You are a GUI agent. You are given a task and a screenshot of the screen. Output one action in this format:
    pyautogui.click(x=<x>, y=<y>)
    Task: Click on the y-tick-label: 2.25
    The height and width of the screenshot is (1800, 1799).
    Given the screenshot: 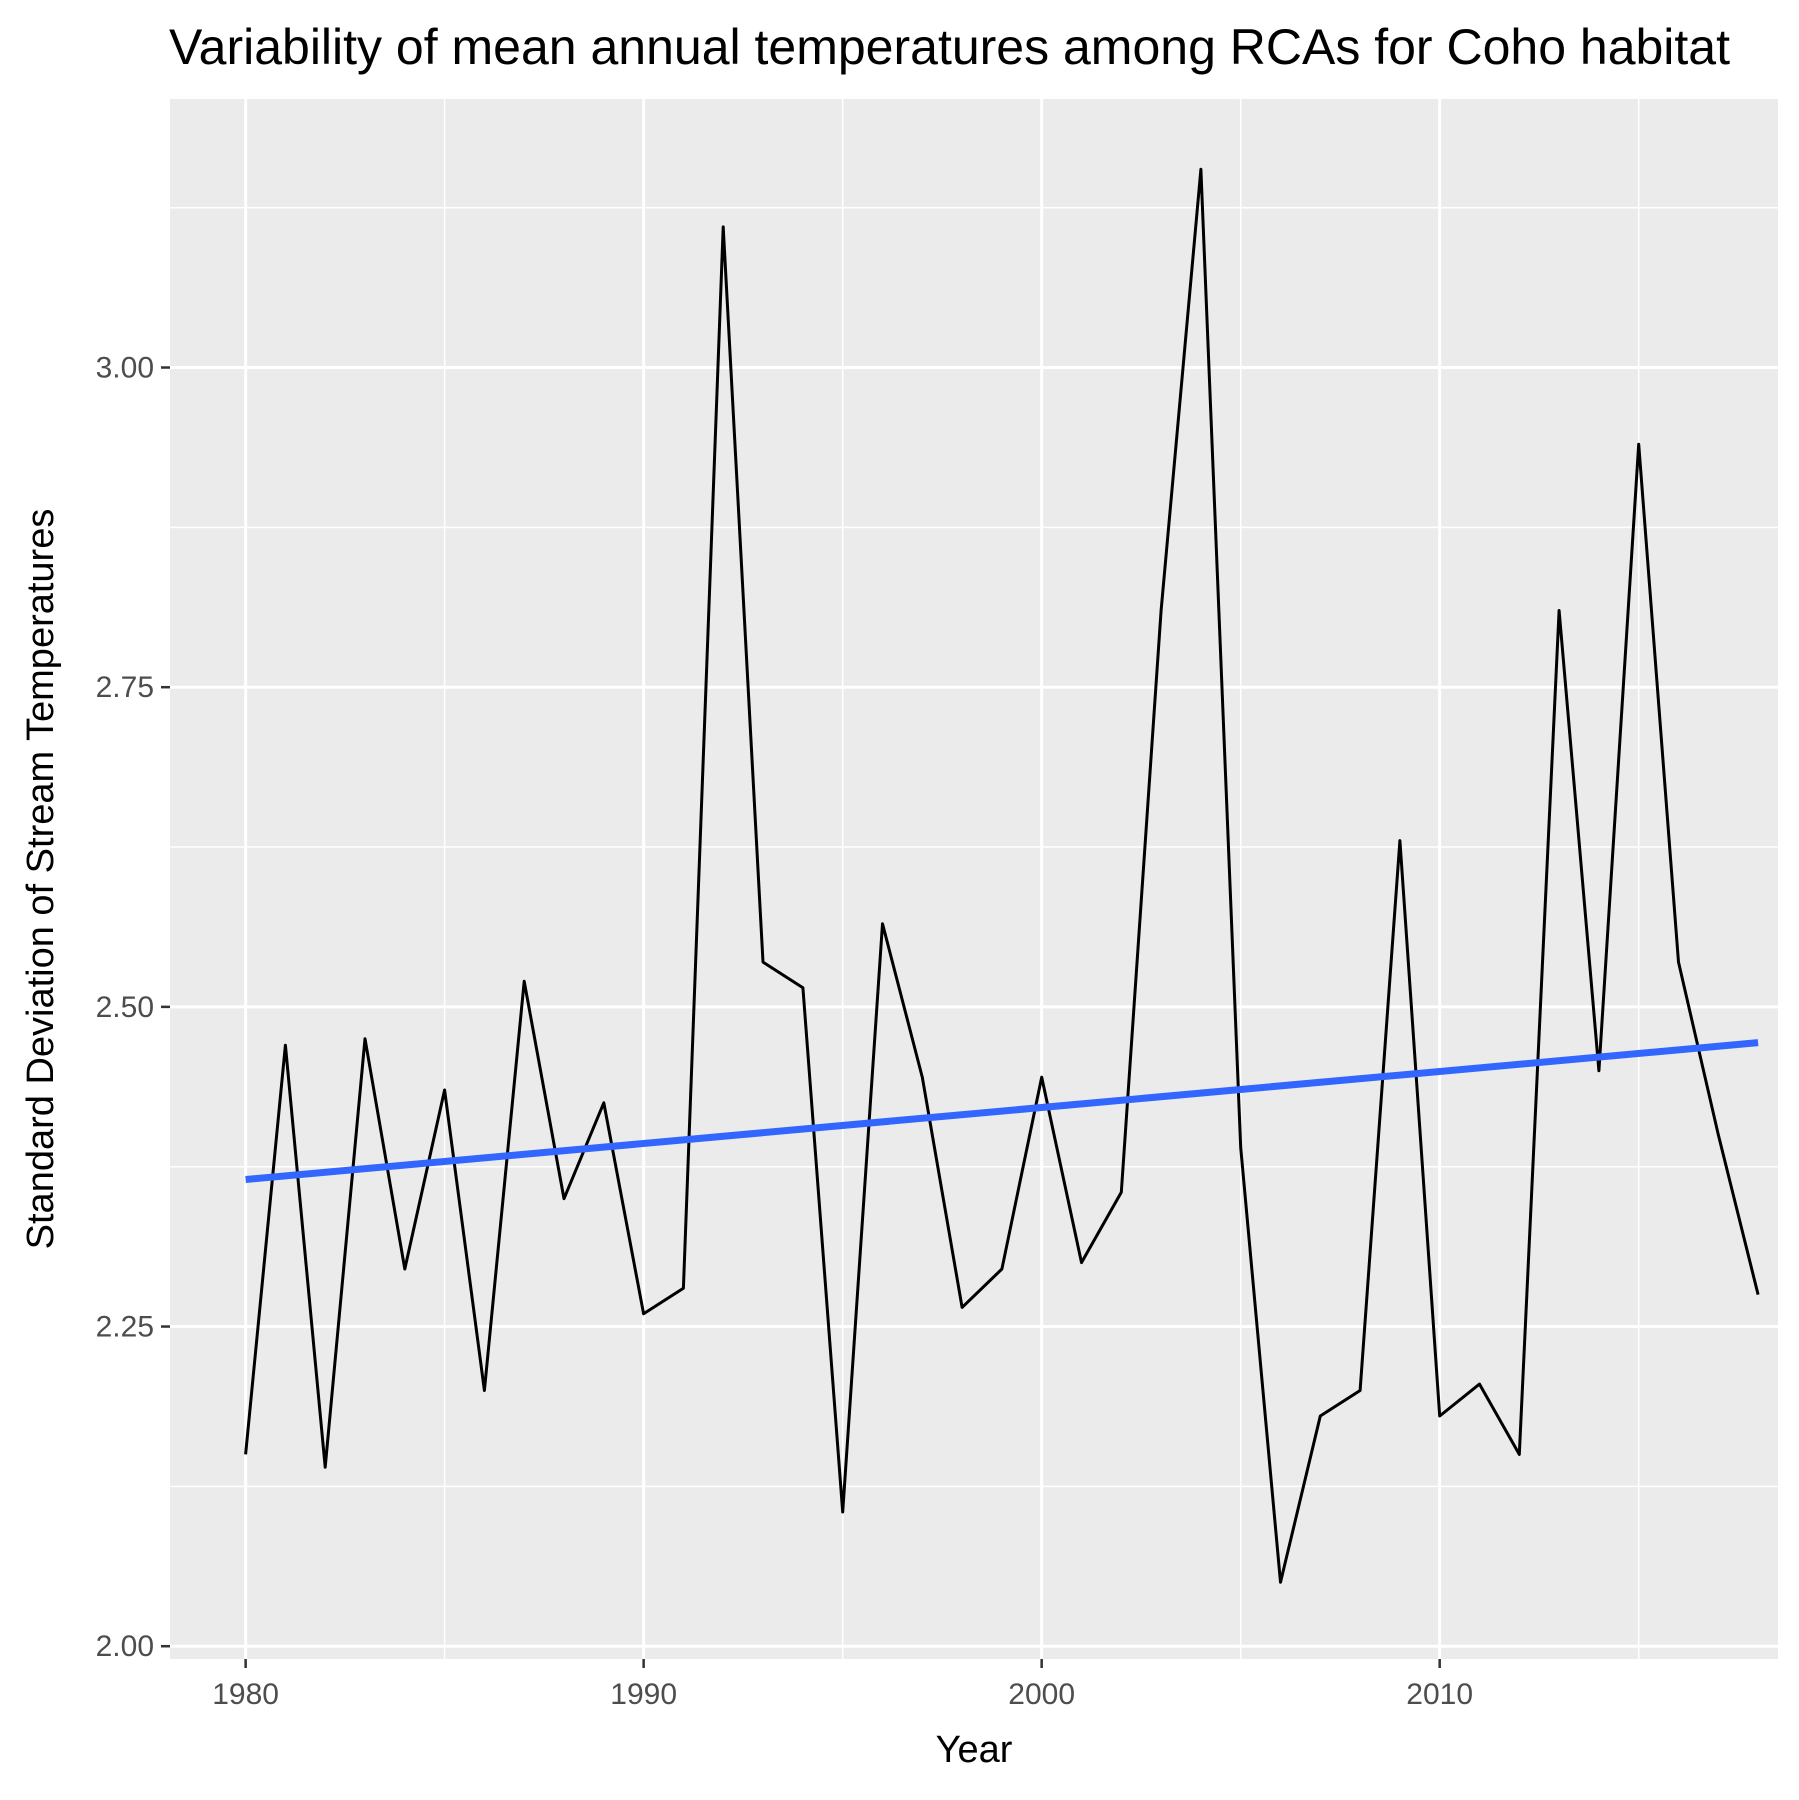 What is the action you would take?
    pyautogui.click(x=125, y=1327)
    